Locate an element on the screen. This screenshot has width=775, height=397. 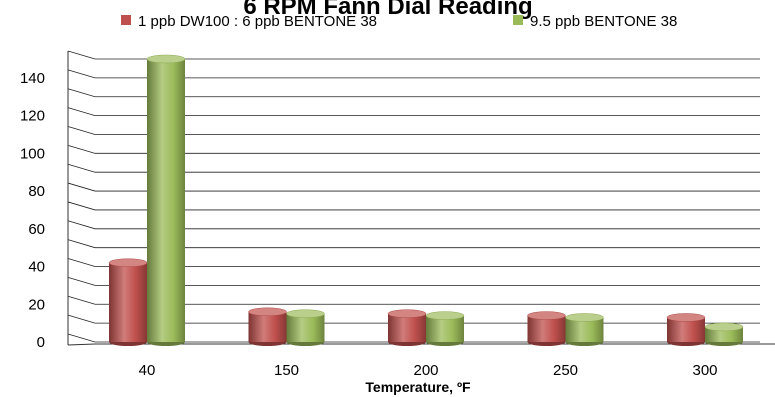
y-tick-label: 0 is located at coordinates (41, 342).